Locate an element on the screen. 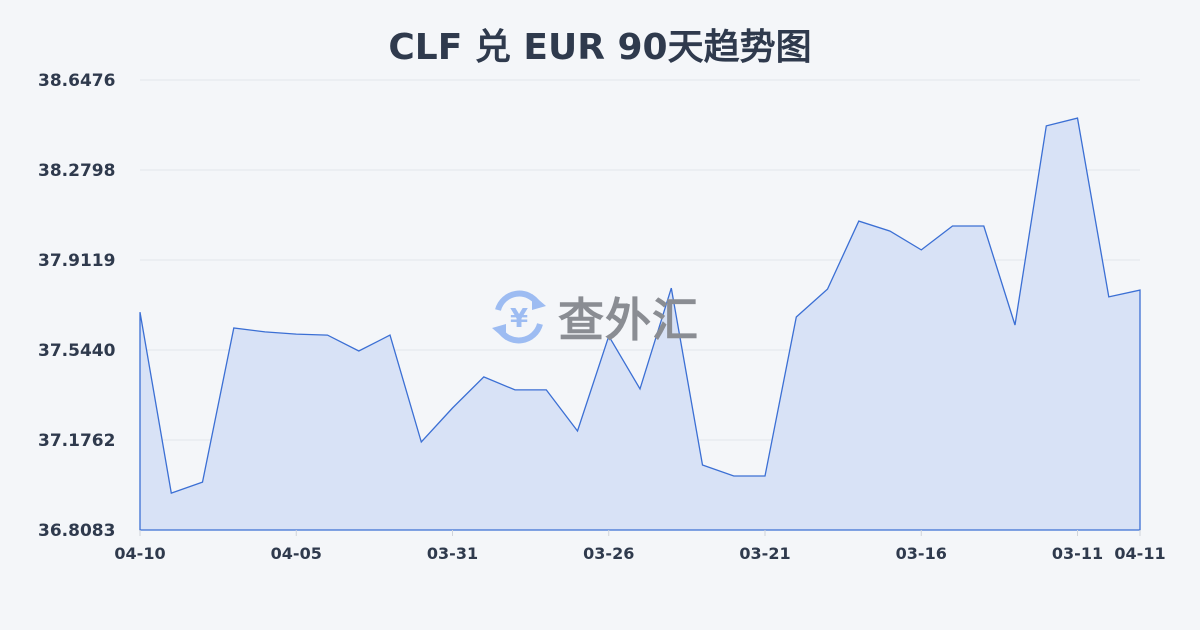 This screenshot has width=1200, height=630. watermark: ¥ 查外汇 is located at coordinates (593, 317).